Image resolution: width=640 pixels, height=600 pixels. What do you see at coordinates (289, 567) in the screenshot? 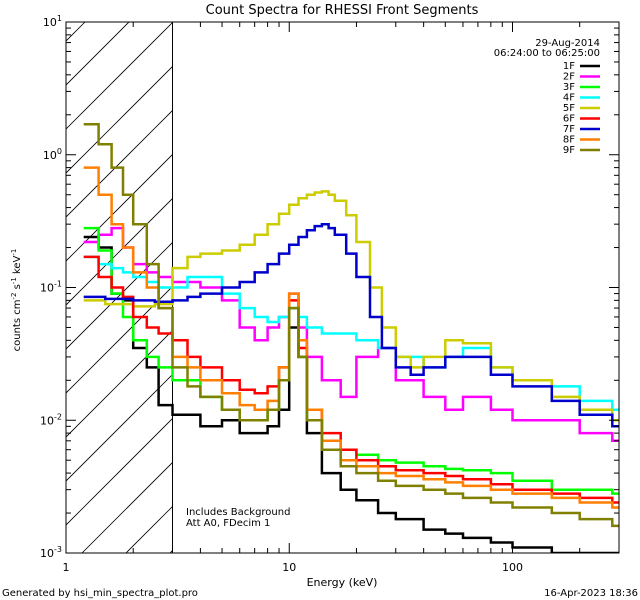
I see `x-tick-label: 10` at bounding box center [289, 567].